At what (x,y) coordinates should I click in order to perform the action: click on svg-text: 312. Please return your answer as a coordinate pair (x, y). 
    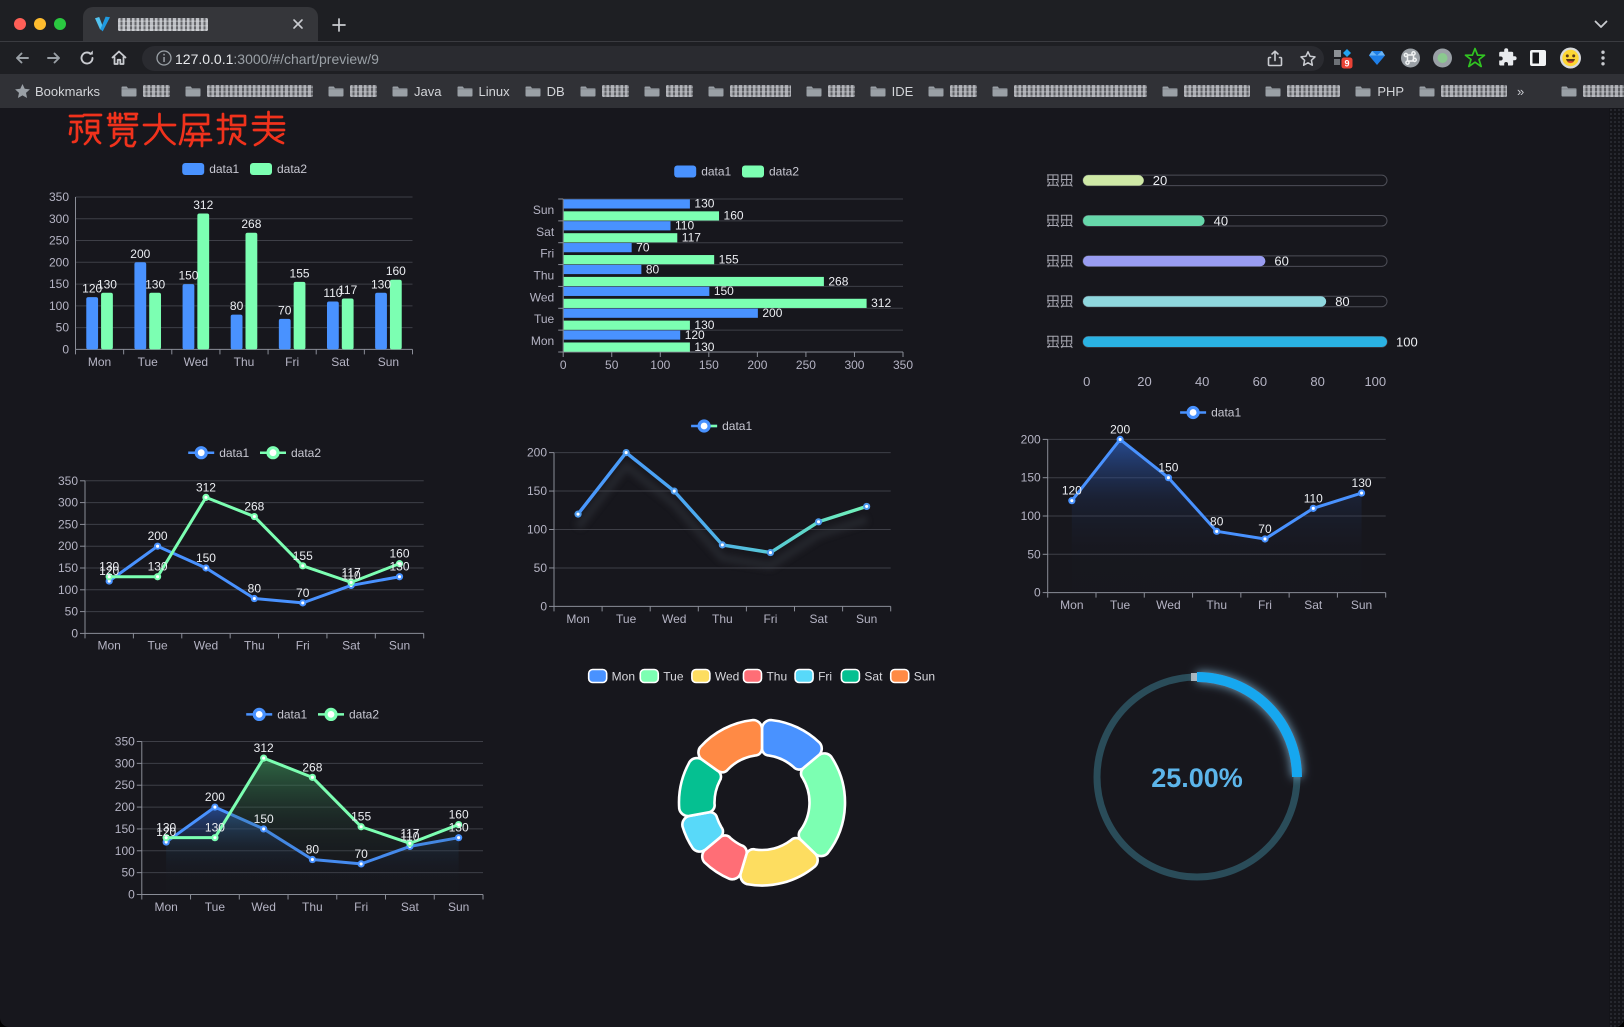
    Looking at the image, I should click on (203, 205).